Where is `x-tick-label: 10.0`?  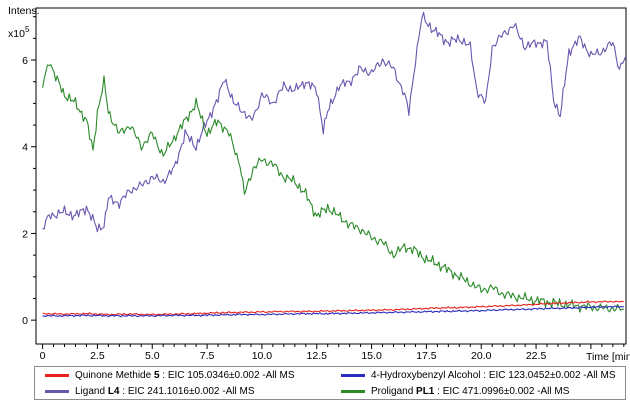
x-tick-label: 10.0 is located at coordinates (262, 356).